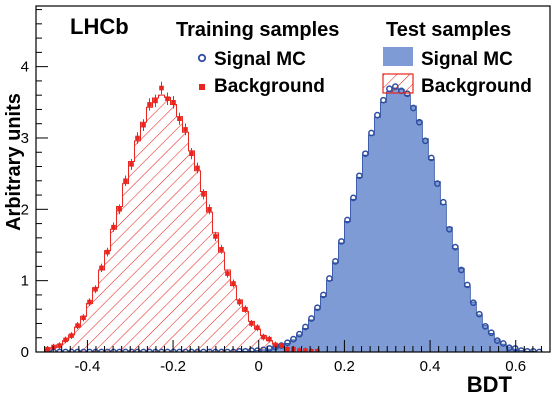 The width and height of the screenshot is (553, 403). What do you see at coordinates (398, 83) in the screenshot?
I see `legend-test-background-swatch` at bounding box center [398, 83].